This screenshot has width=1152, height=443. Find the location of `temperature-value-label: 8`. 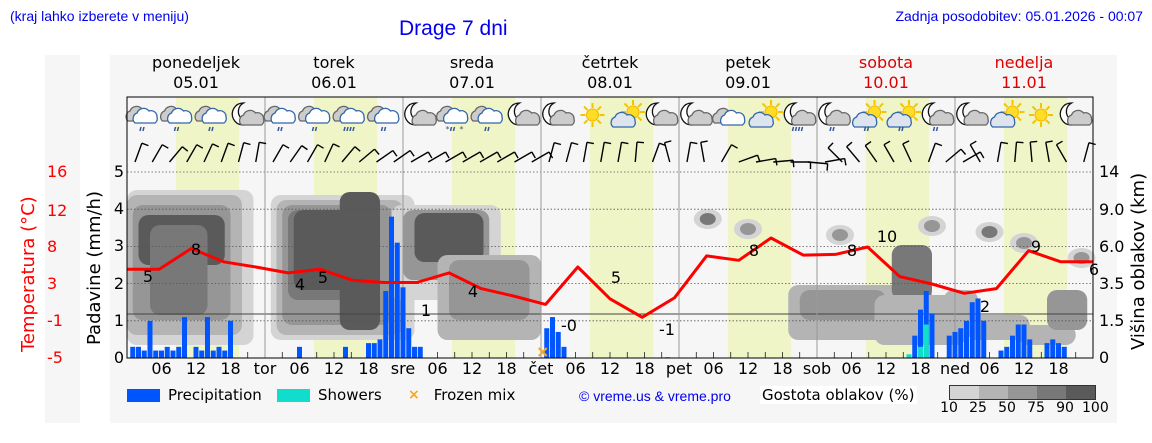

temperature-value-label: 8 is located at coordinates (852, 250).